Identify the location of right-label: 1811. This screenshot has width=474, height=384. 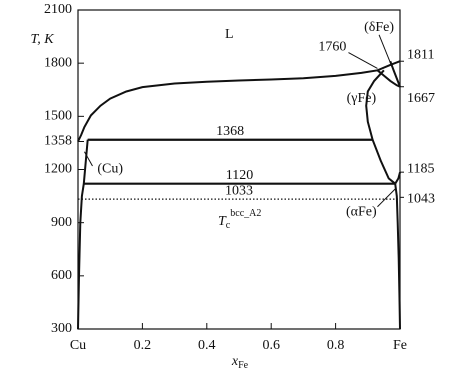
(420, 54).